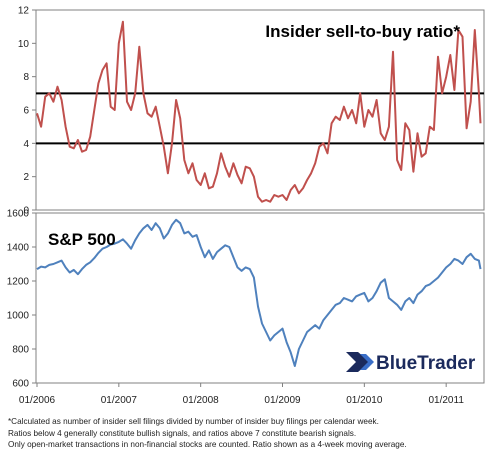 Image resolution: width=490 pixels, height=473 pixels. I want to click on ratio-y-tick-label: 12, so click(24, 11).